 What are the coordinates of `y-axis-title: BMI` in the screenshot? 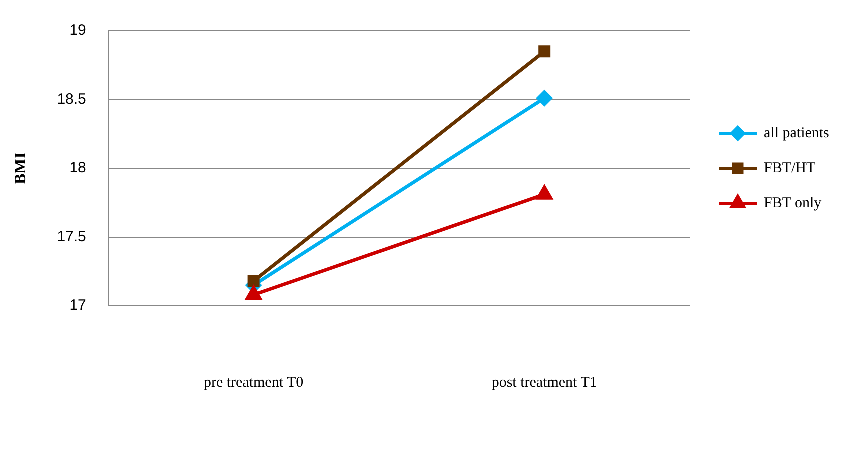 It's located at (21, 168).